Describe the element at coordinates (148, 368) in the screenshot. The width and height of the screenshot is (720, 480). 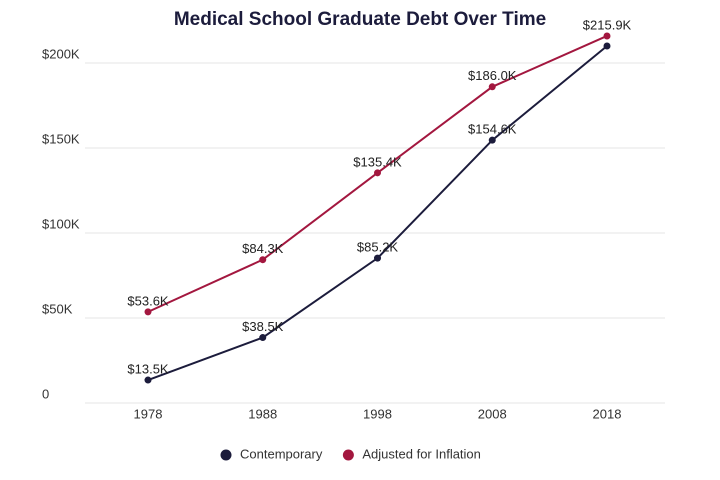
I see `value-label: $13.5K` at that location.